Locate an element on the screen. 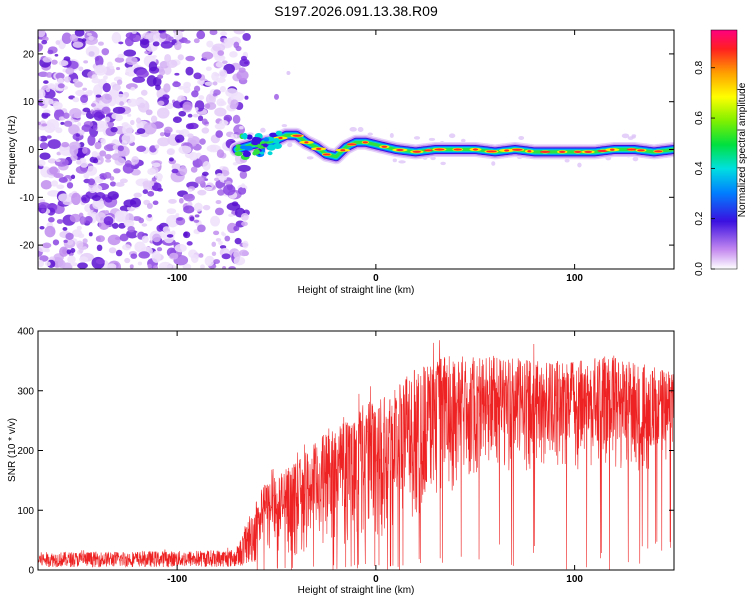  colorbar-frame is located at coordinates (724, 149).